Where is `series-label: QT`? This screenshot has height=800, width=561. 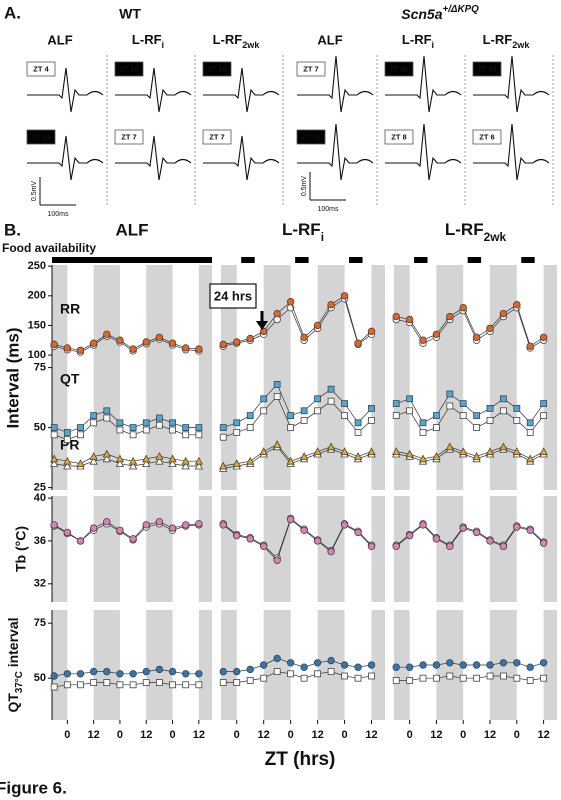 series-label: QT is located at coordinates (70, 379).